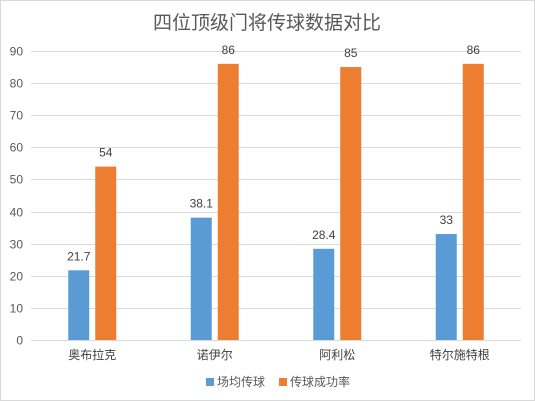  What do you see at coordinates (447, 220) in the screenshot?
I see `data-label: 33` at bounding box center [447, 220].